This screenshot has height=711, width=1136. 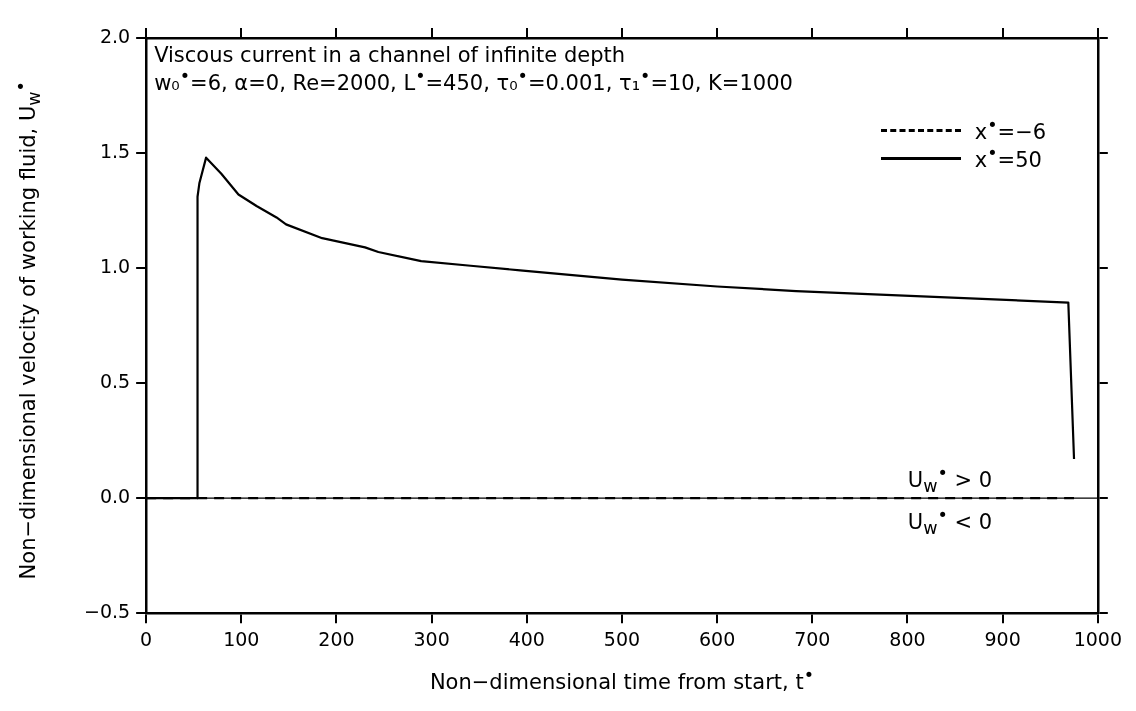 What do you see at coordinates (390, 55) in the screenshot?
I see `chart-title: Viscous current in a channel of infinite depth` at bounding box center [390, 55].